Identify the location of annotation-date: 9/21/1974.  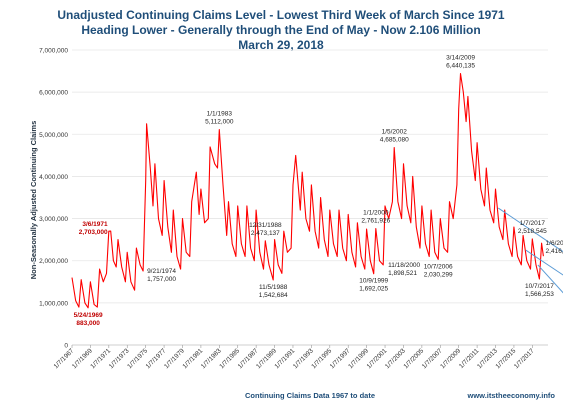
(161, 271).